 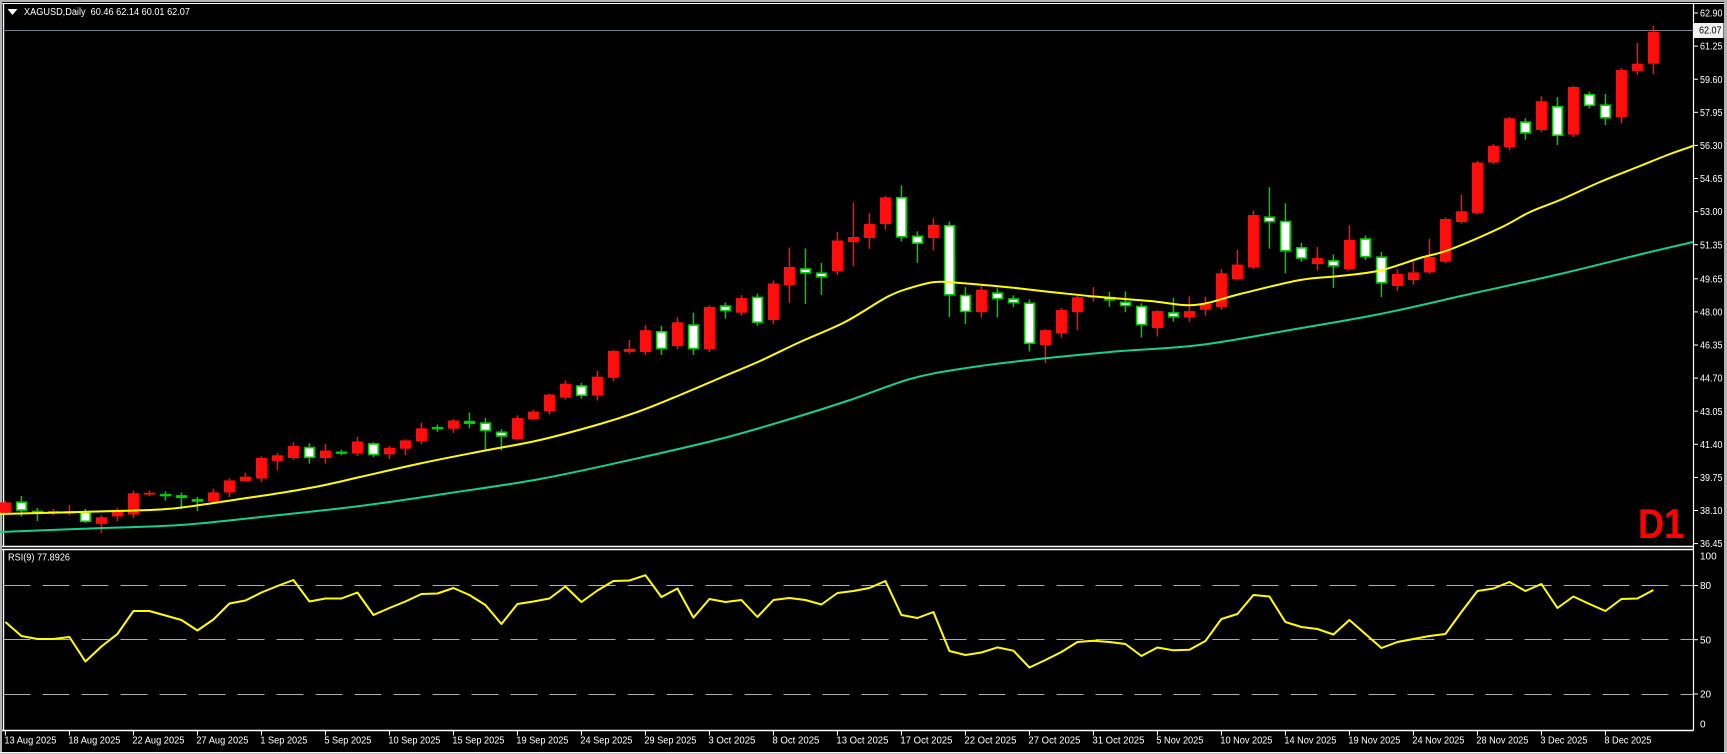 What do you see at coordinates (1711, 80) in the screenshot?
I see `svg-text: 59.60` at bounding box center [1711, 80].